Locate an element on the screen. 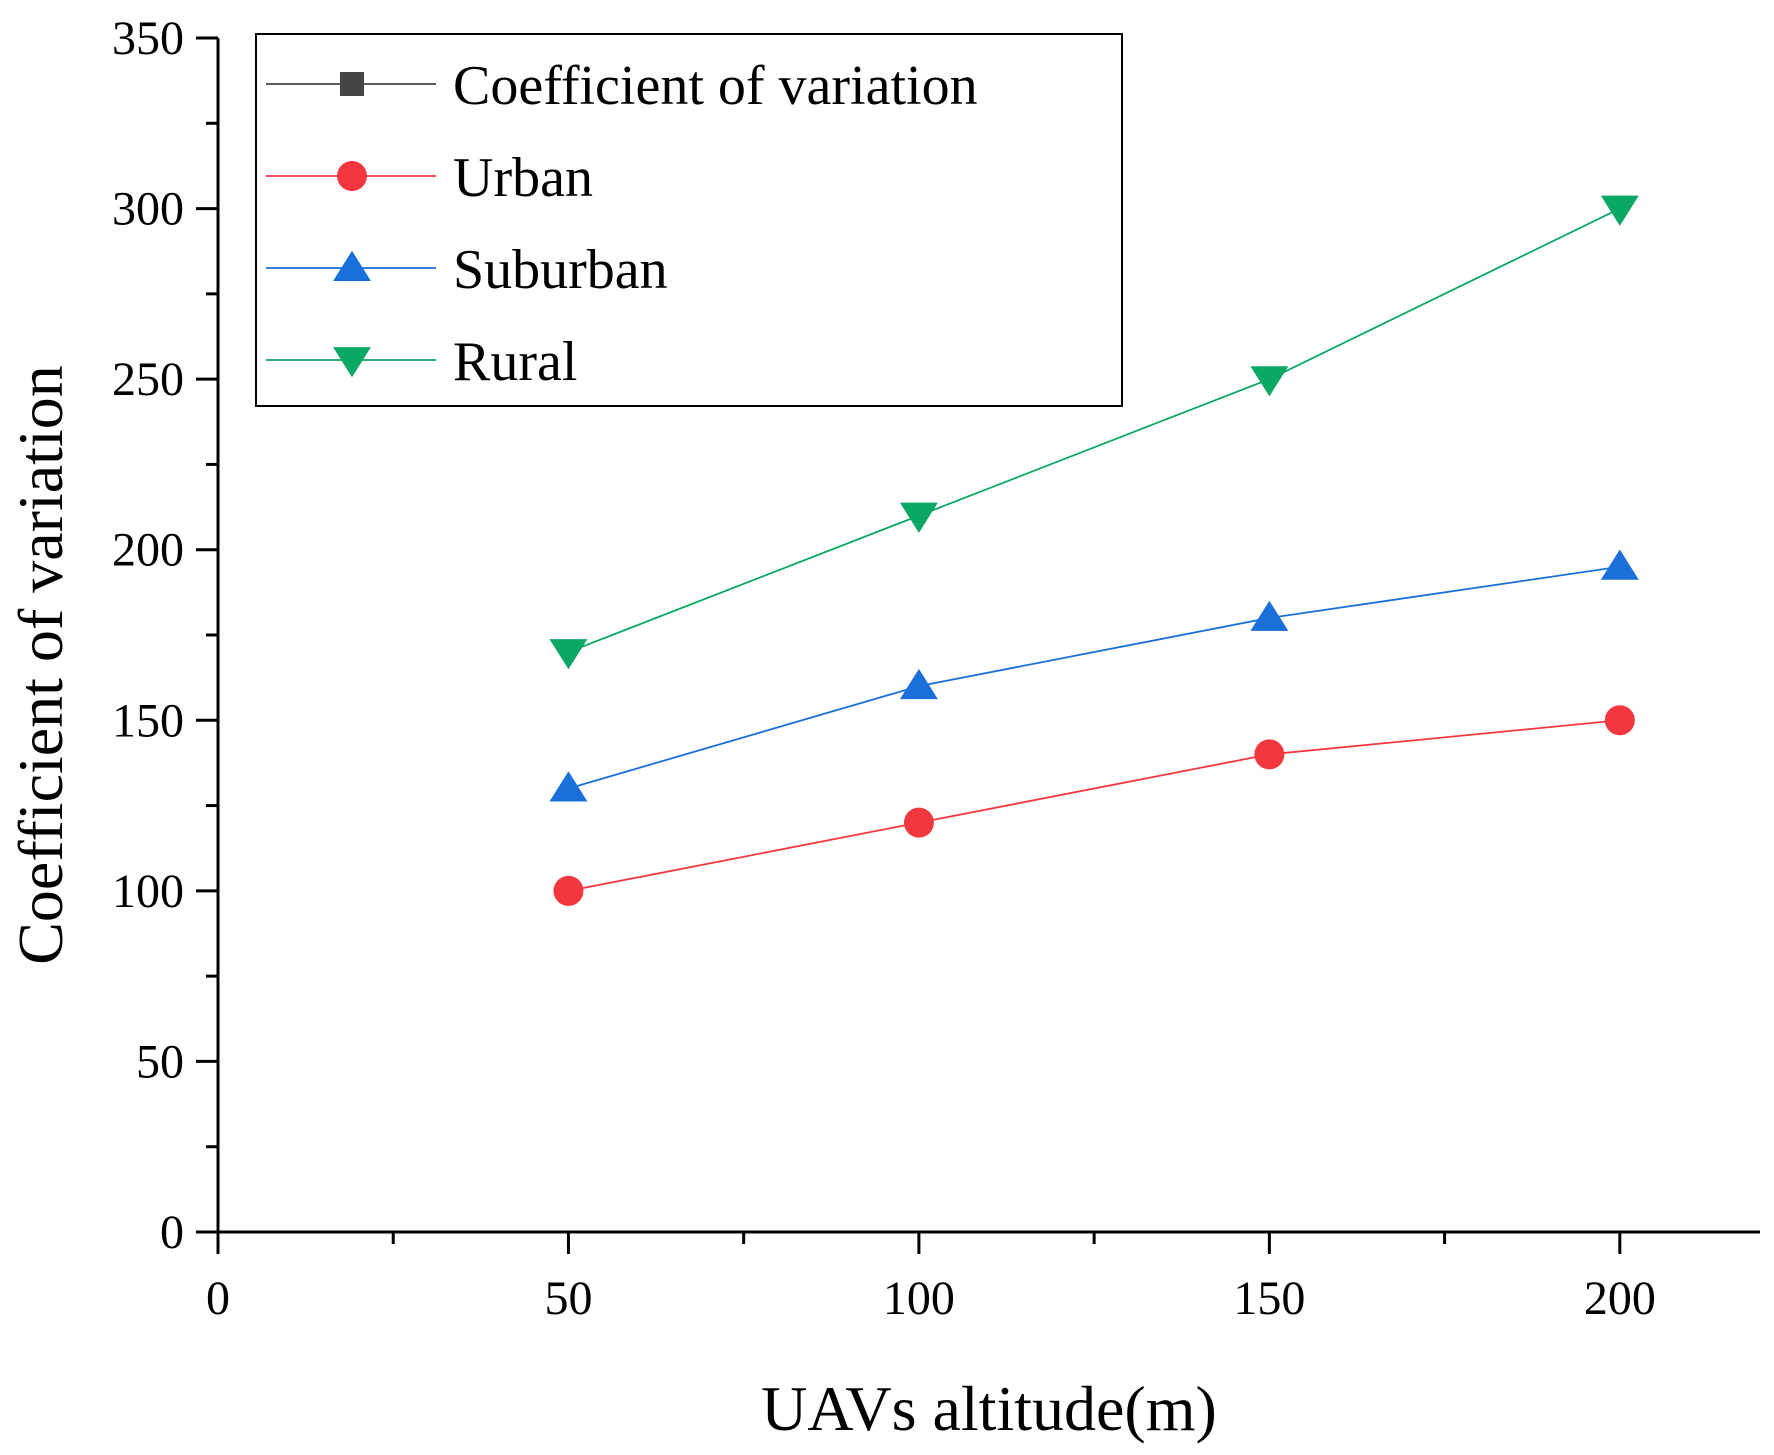  y-tick-label: 300 is located at coordinates (148, 209).